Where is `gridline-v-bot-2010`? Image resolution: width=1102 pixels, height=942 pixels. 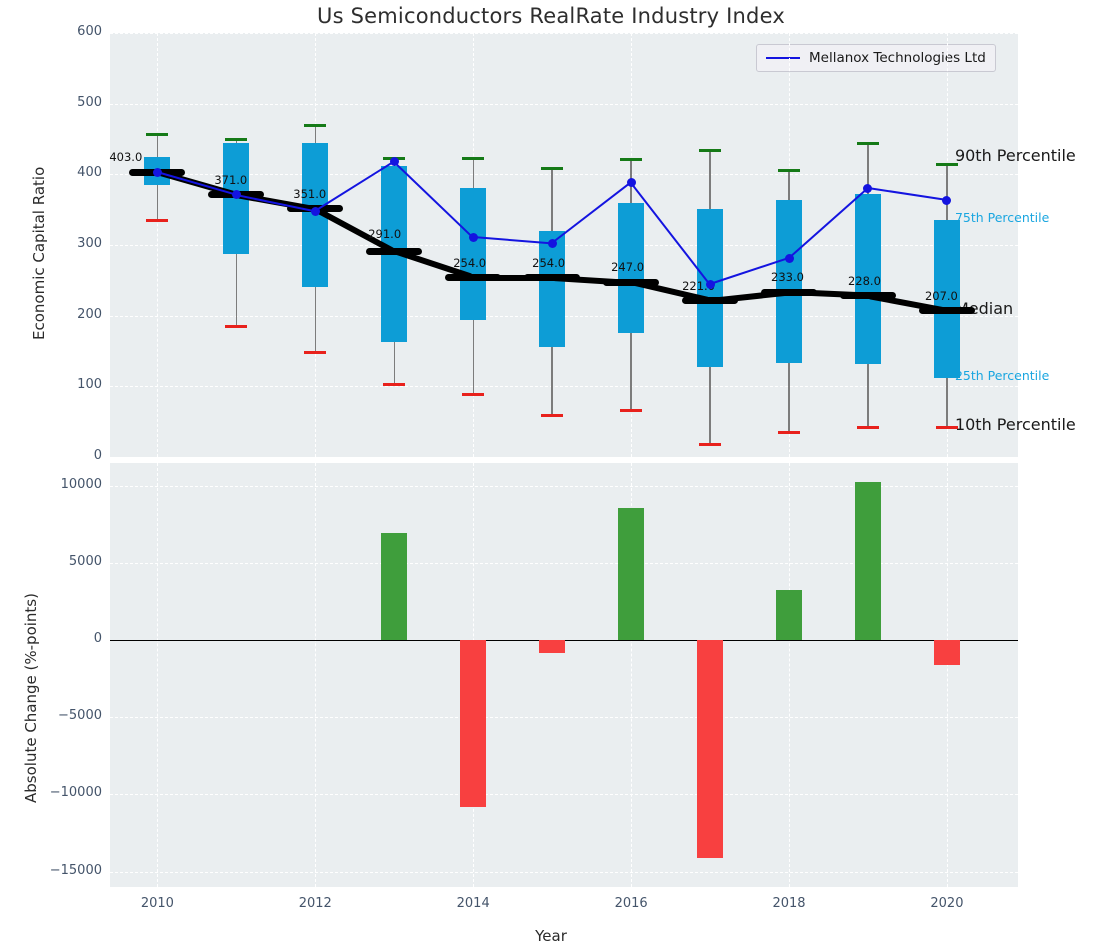
gridline-v-bot-2010 is located at coordinates (158, 675).